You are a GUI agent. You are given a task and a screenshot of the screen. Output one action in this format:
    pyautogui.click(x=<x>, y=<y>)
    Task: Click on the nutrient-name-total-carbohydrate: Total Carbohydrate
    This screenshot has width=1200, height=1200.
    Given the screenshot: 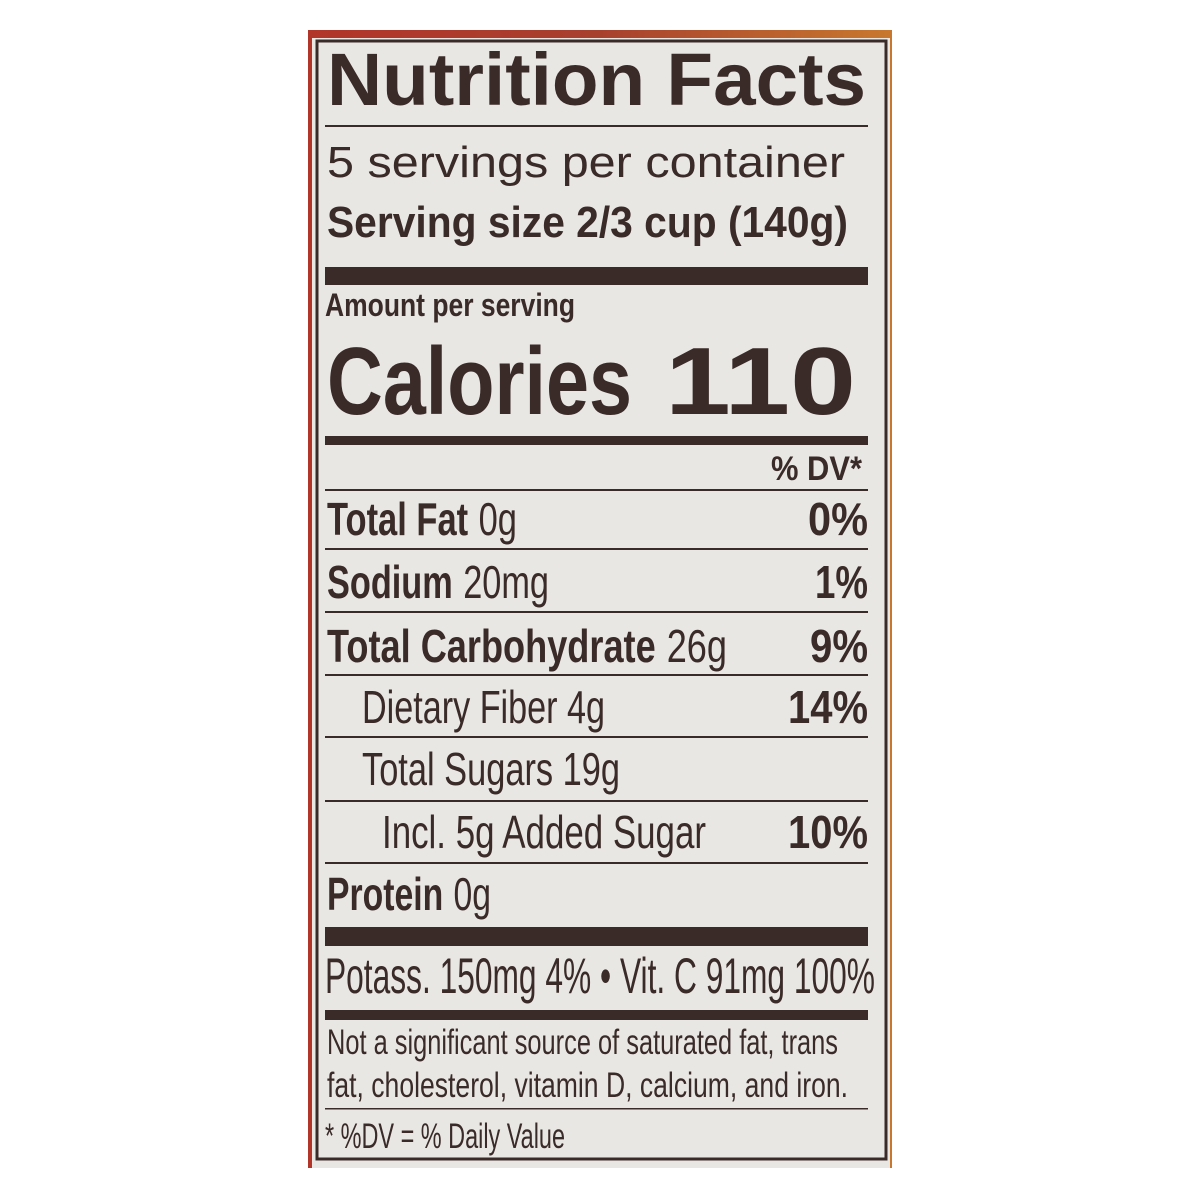 What is the action you would take?
    pyautogui.click(x=491, y=646)
    